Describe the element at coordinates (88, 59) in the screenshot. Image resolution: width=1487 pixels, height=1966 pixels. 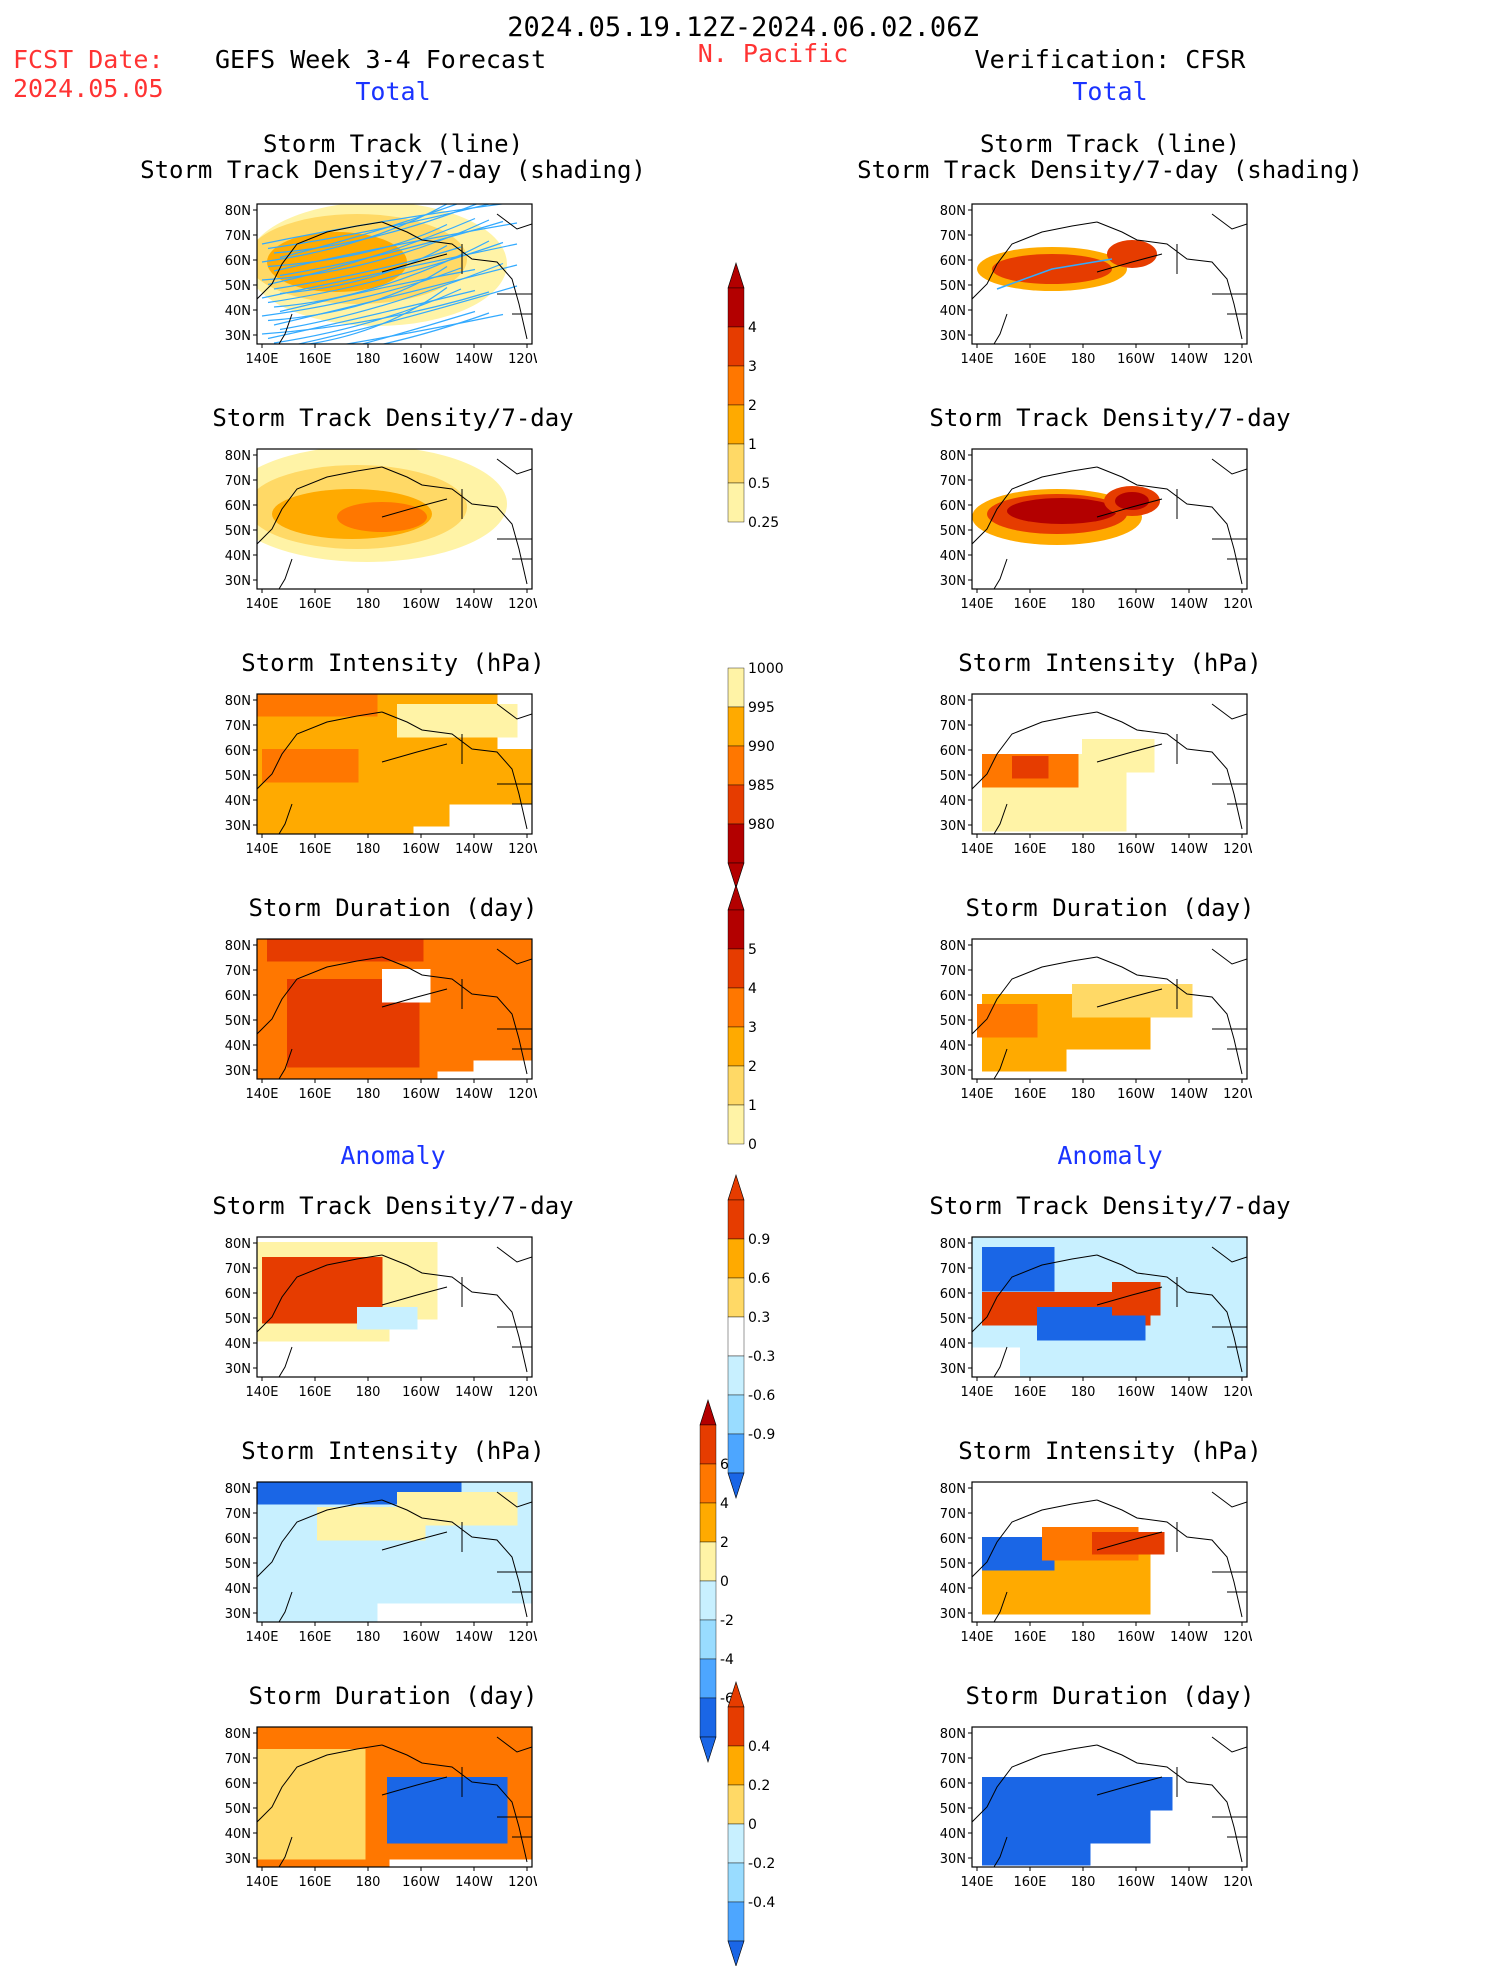
I see `fcst-date-label: FCST Date:` at that location.